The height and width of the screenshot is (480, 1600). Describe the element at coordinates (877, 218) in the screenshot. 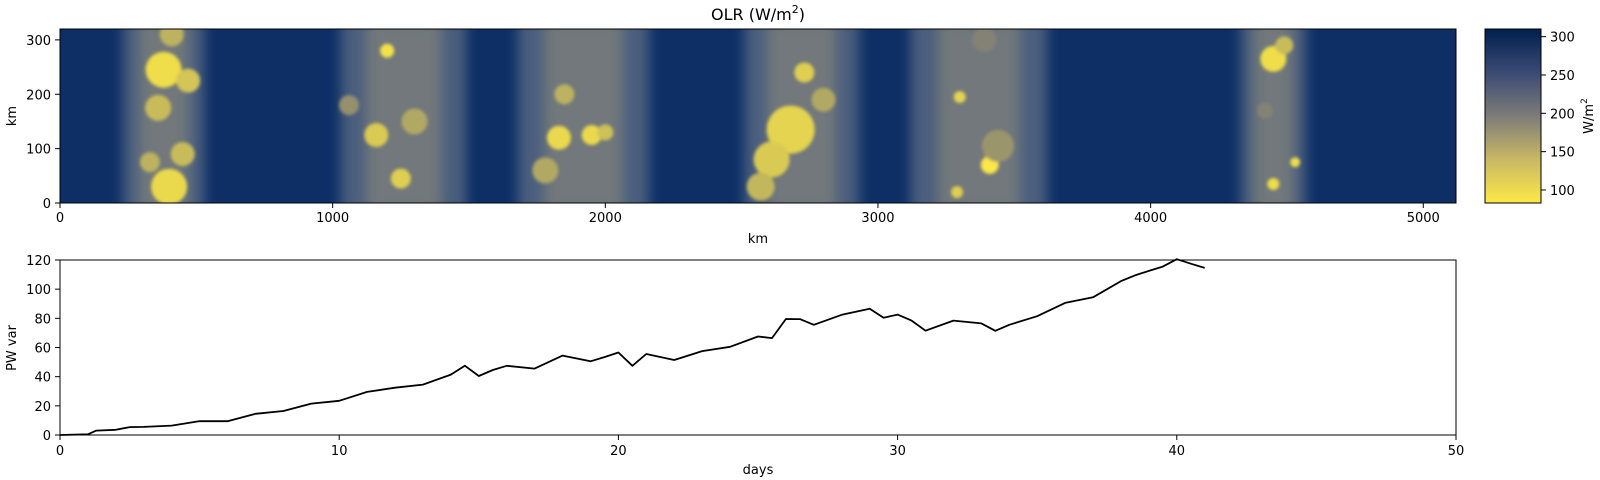

I see `x-tick-label: 3000` at that location.